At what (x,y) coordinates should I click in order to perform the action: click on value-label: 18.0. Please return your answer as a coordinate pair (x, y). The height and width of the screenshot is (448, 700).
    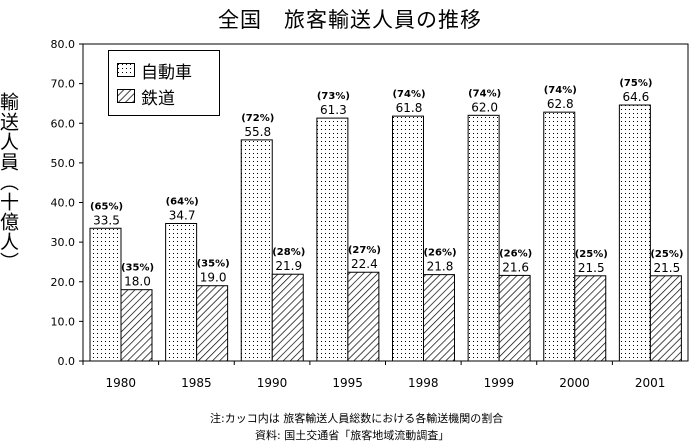
    Looking at the image, I should click on (137, 282).